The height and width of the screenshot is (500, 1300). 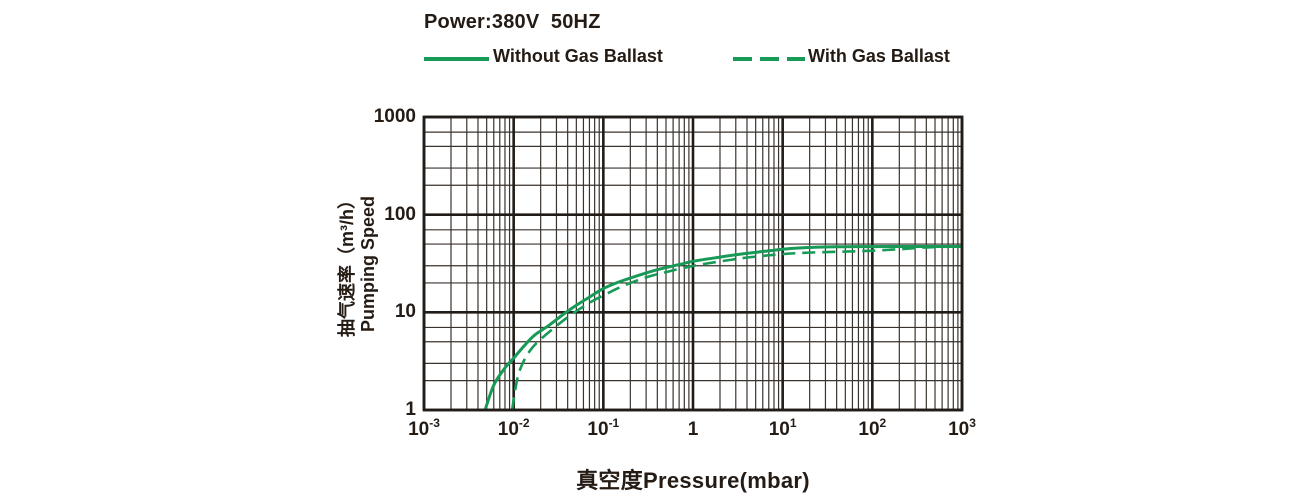 I want to click on x-tick-label-10e1: 10¹, so click(x=782, y=427).